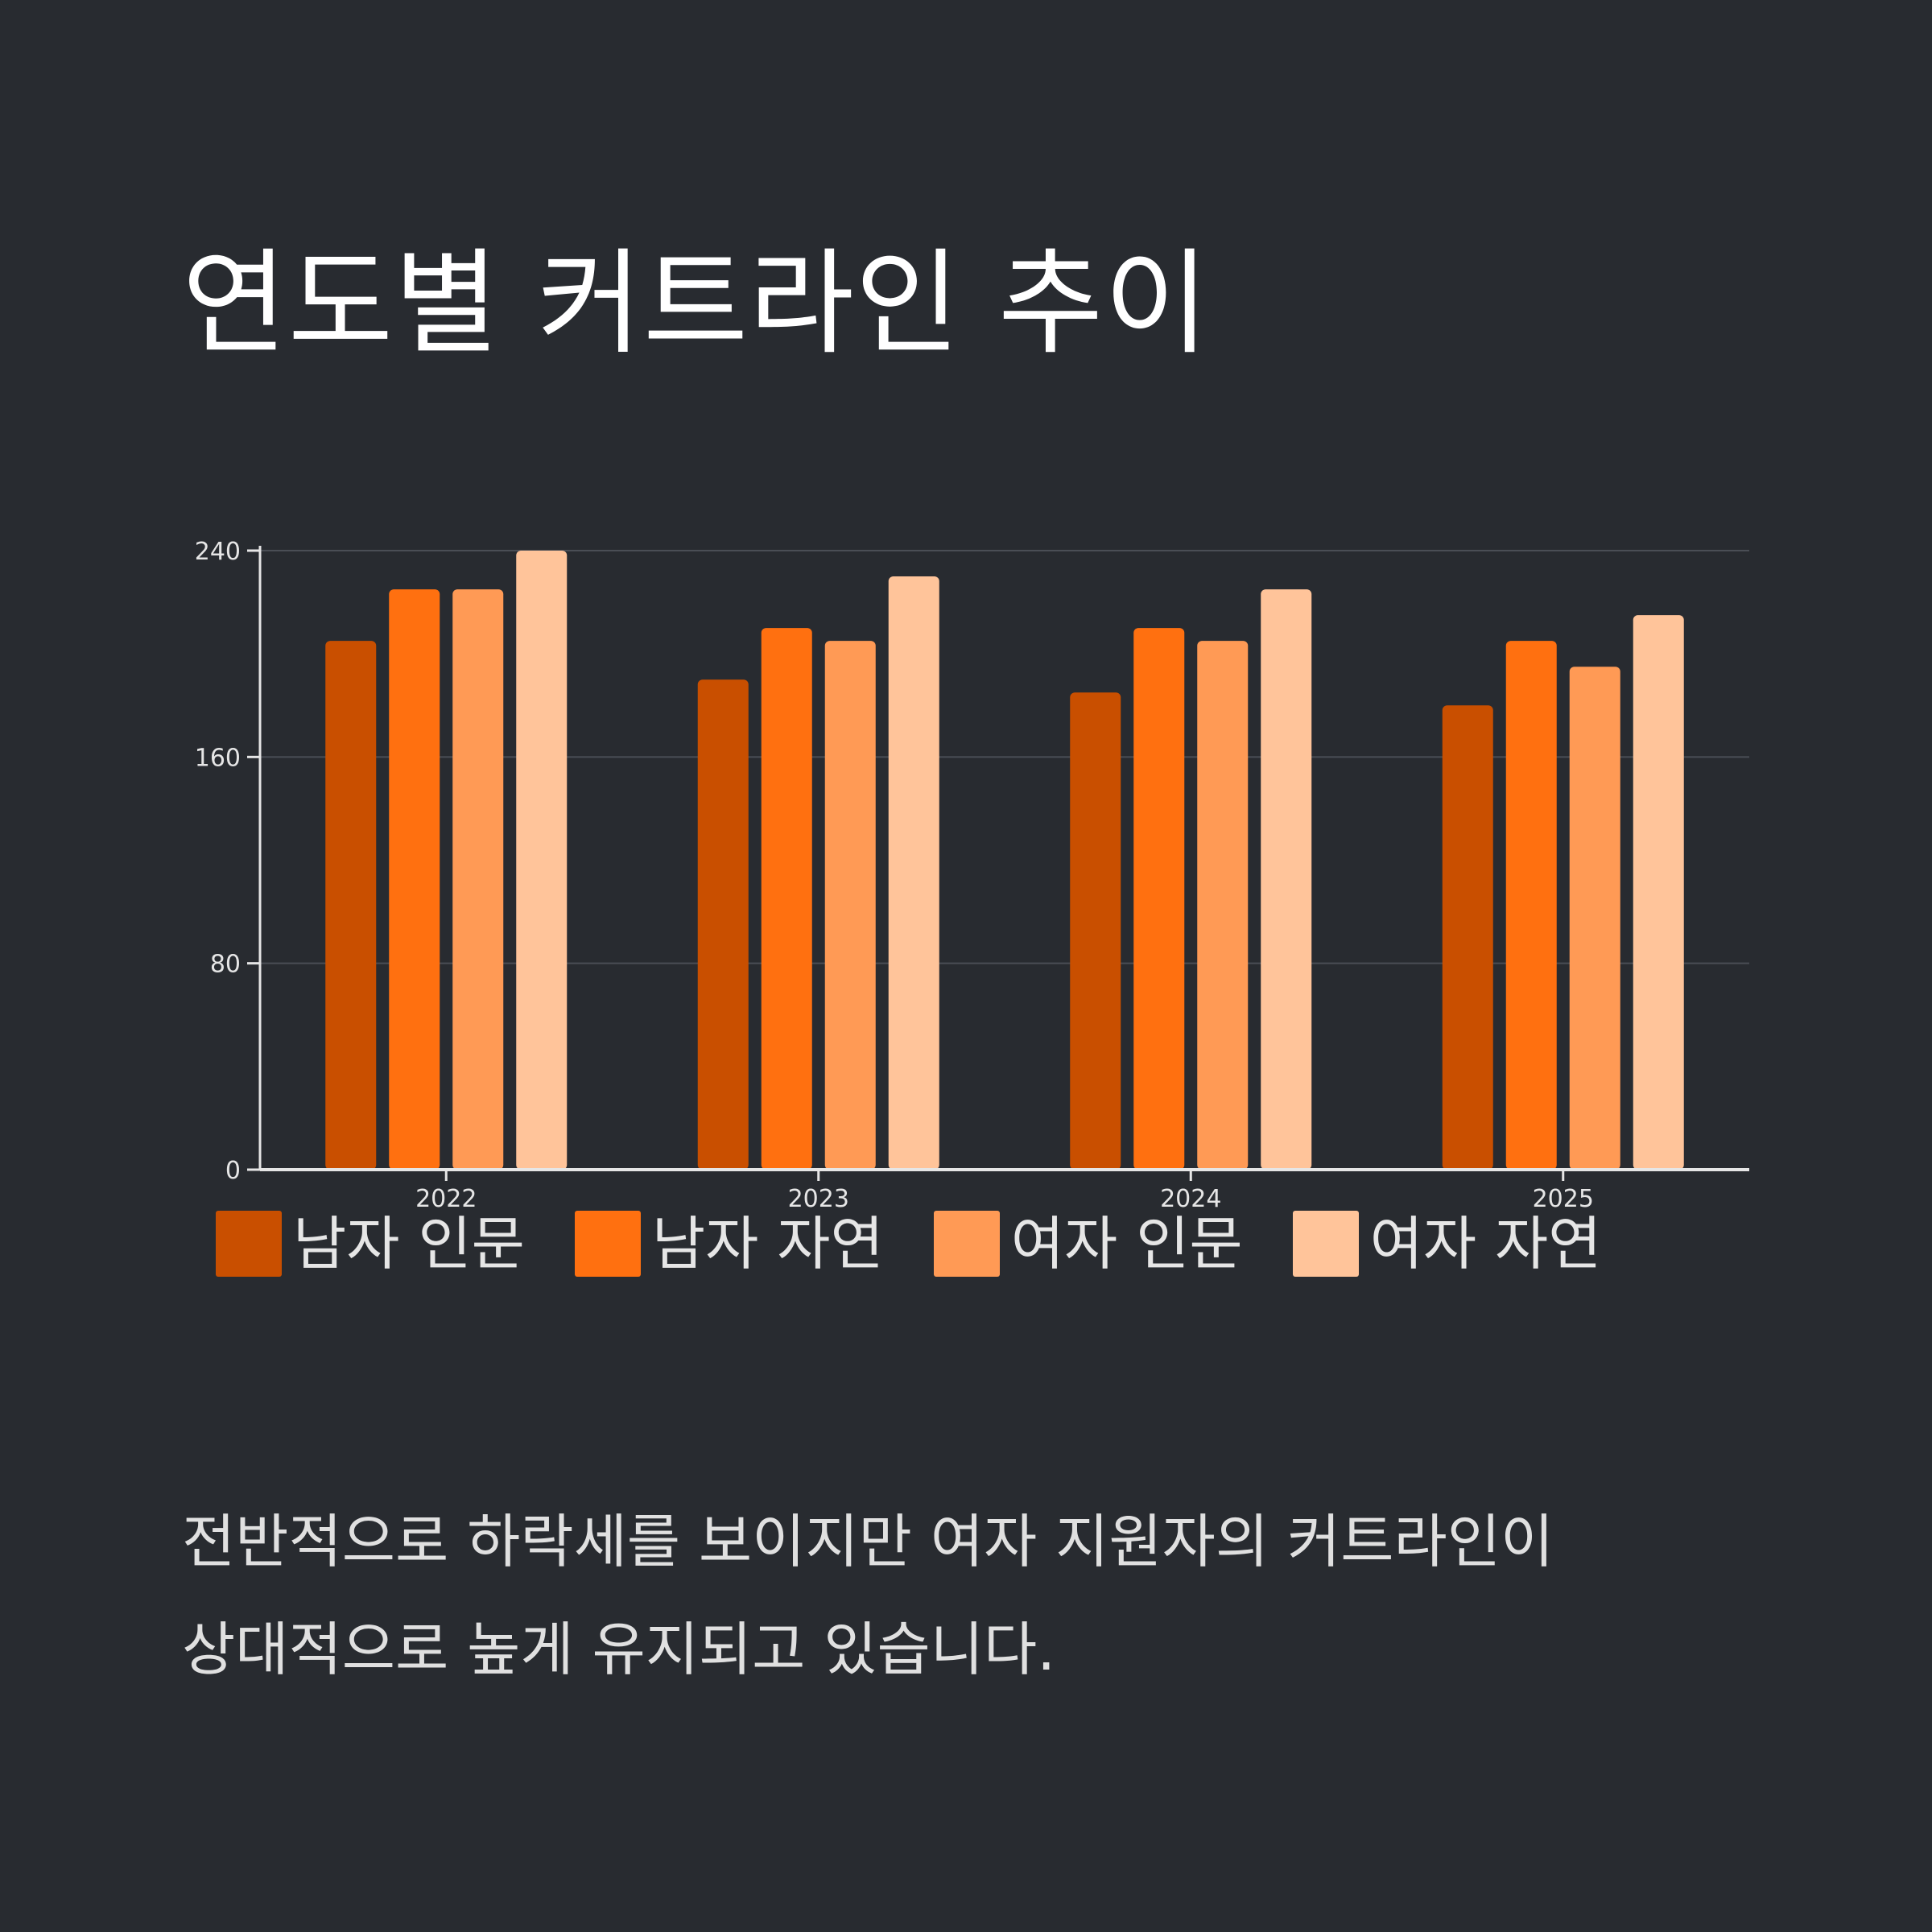 Image resolution: width=1932 pixels, height=1932 pixels. What do you see at coordinates (868, 1541) in the screenshot?
I see `caption-line-1: 전반적으로 하락세를 보이지만 여자 지원자의 커트라인이` at bounding box center [868, 1541].